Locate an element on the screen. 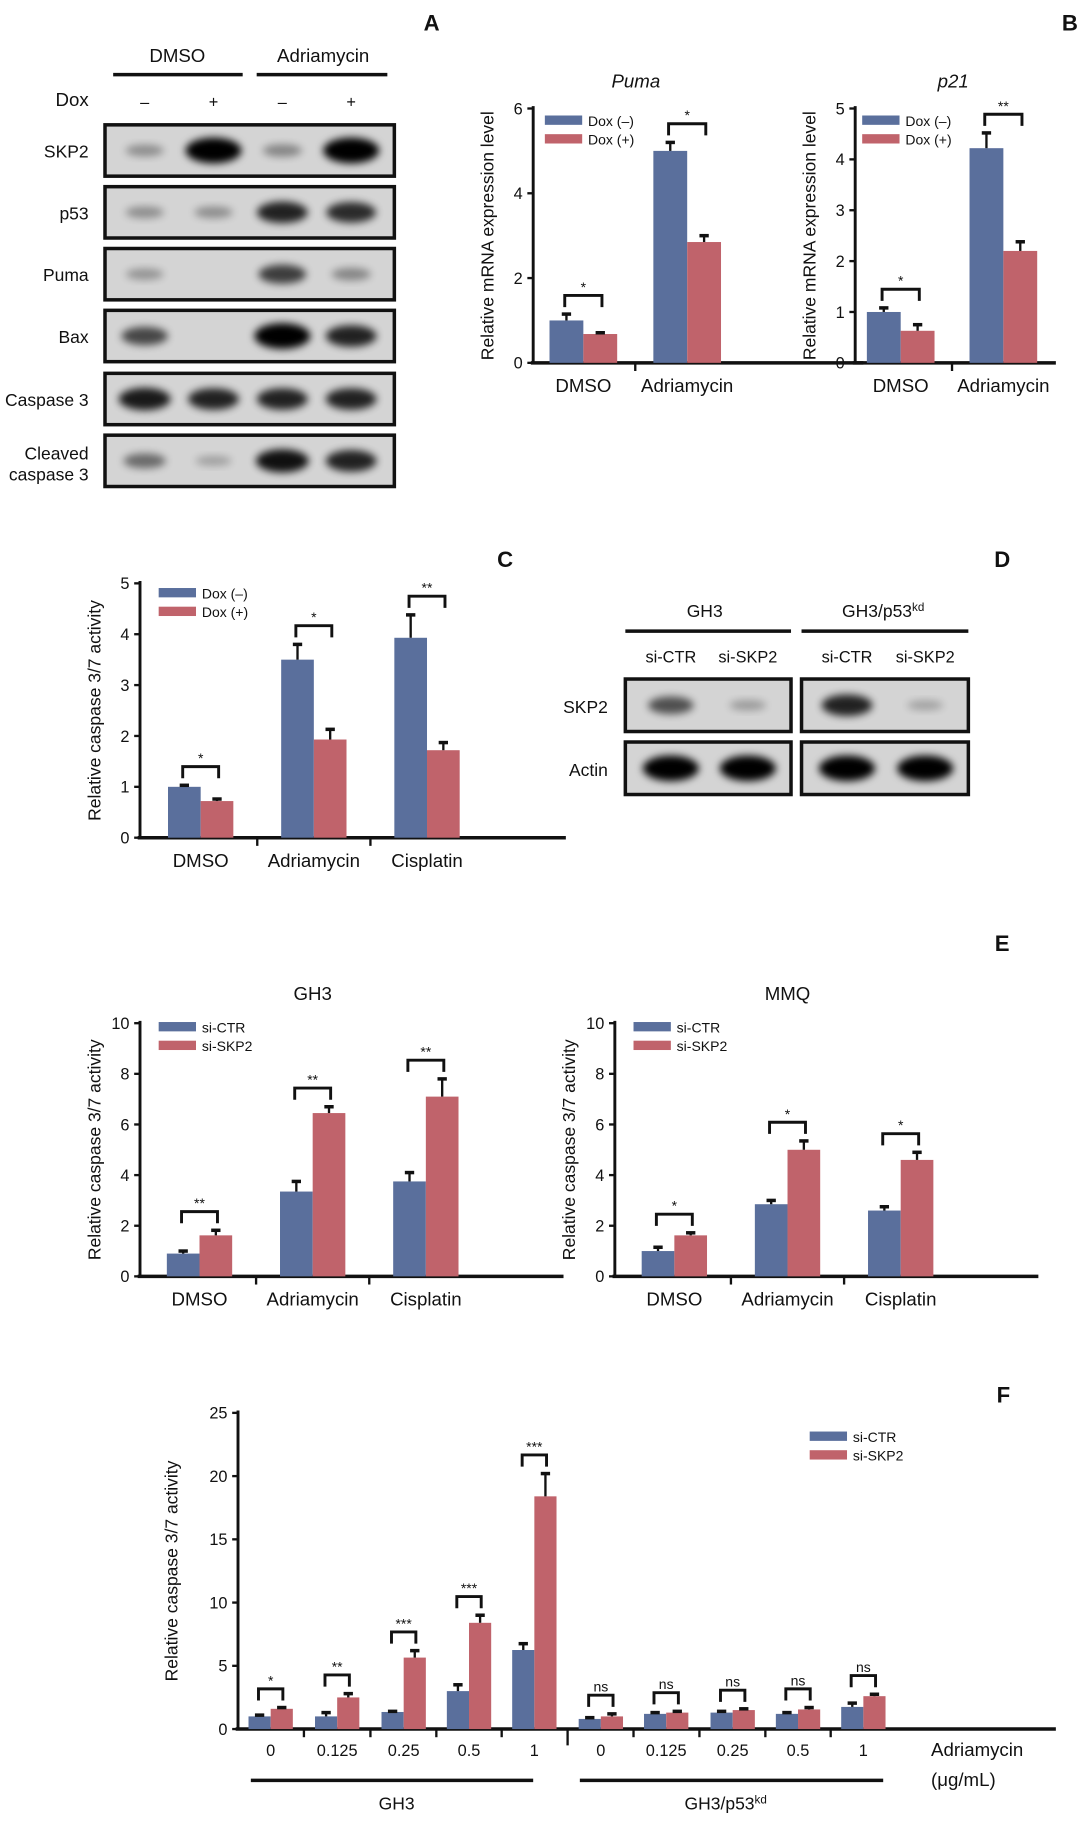 The height and width of the screenshot is (1824, 1092). lane-label: si-CTR is located at coordinates (670, 658).